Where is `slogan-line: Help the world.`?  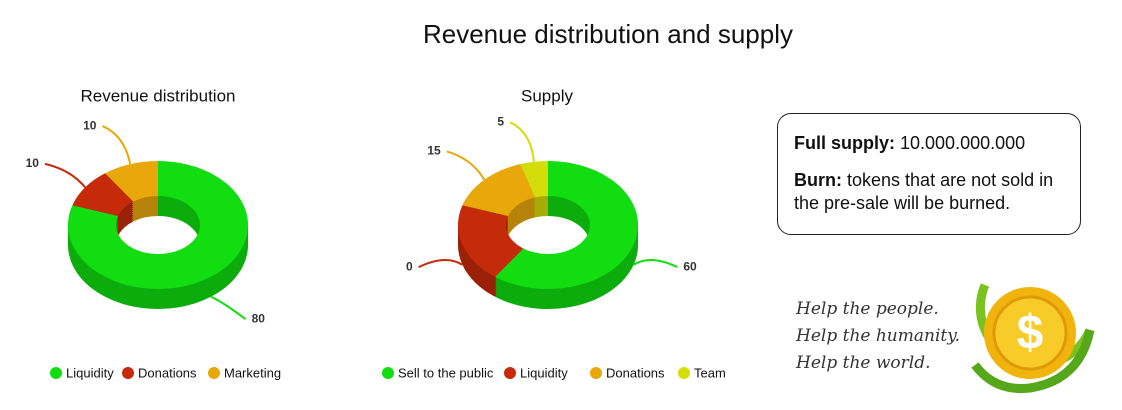 slogan-line: Help the world. is located at coordinates (863, 363).